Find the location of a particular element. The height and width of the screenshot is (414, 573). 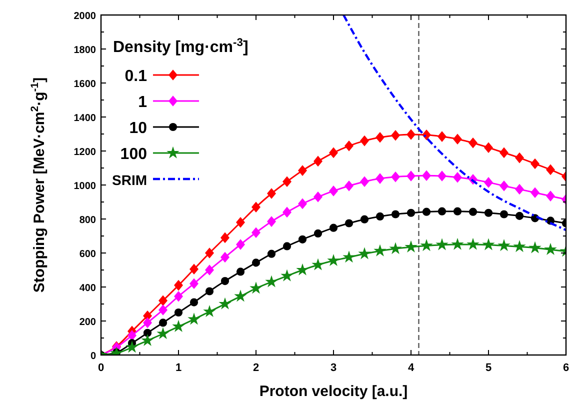

y-tick-label: 1200 is located at coordinates (85, 152).